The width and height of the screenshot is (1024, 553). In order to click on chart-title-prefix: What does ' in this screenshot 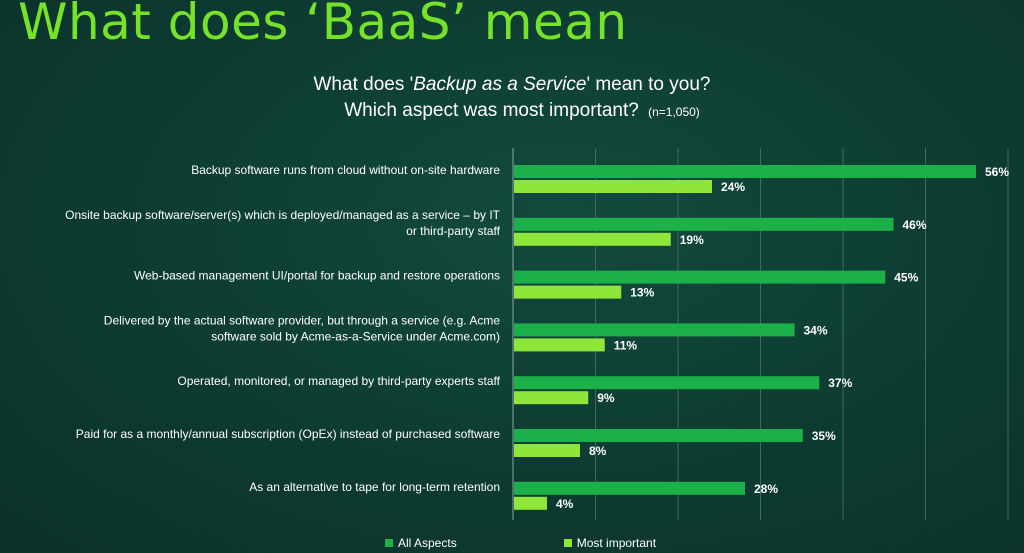, I will do `click(363, 84)`.